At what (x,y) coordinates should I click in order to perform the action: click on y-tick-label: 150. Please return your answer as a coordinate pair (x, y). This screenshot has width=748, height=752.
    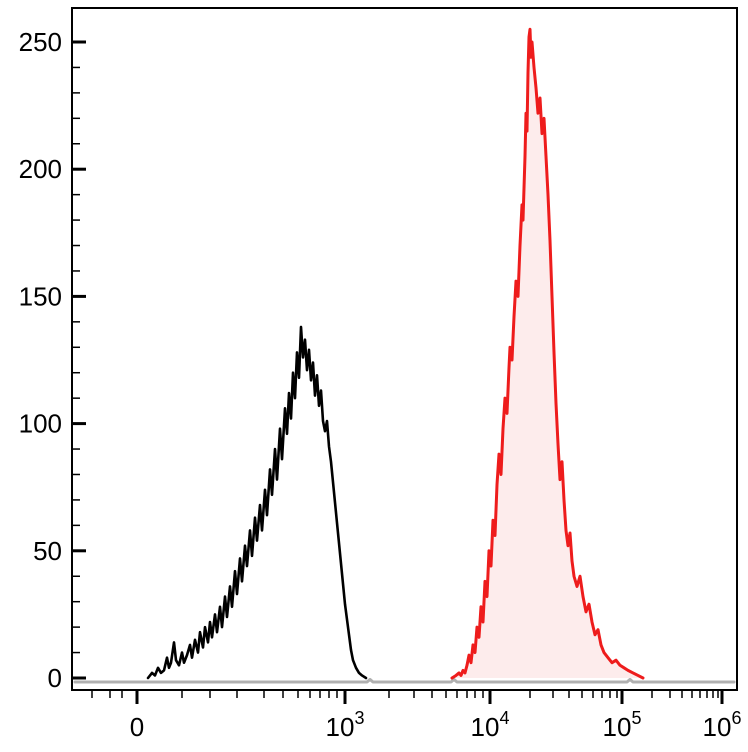
    Looking at the image, I should click on (40, 296).